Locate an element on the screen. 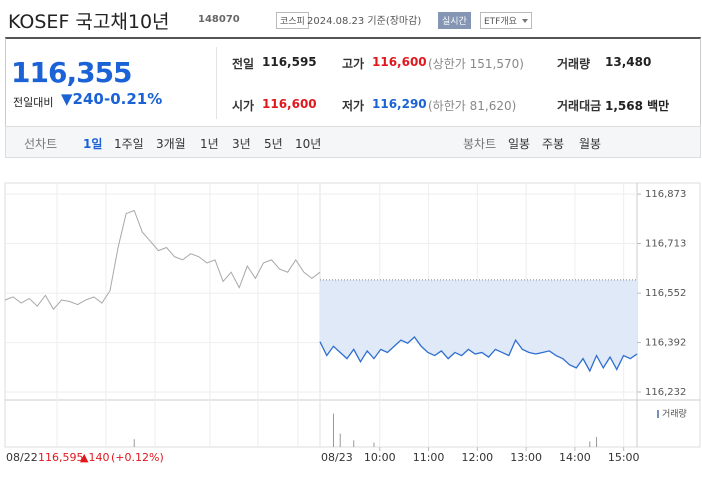 This screenshot has width=702, height=482. x-tick-label: 12:00 is located at coordinates (477, 457).